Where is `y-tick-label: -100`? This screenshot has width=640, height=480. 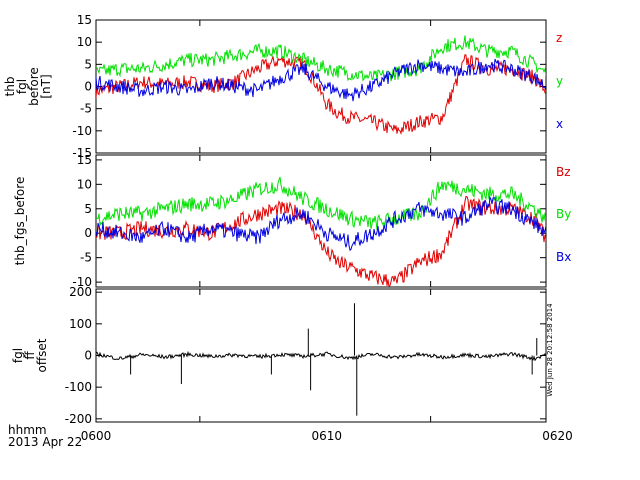
y-tick-label: -100 is located at coordinates (78, 387).